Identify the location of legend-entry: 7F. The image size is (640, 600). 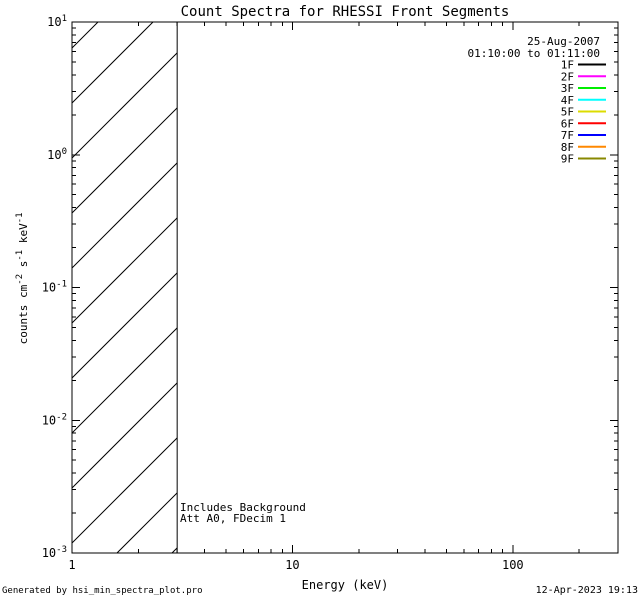
(583, 135).